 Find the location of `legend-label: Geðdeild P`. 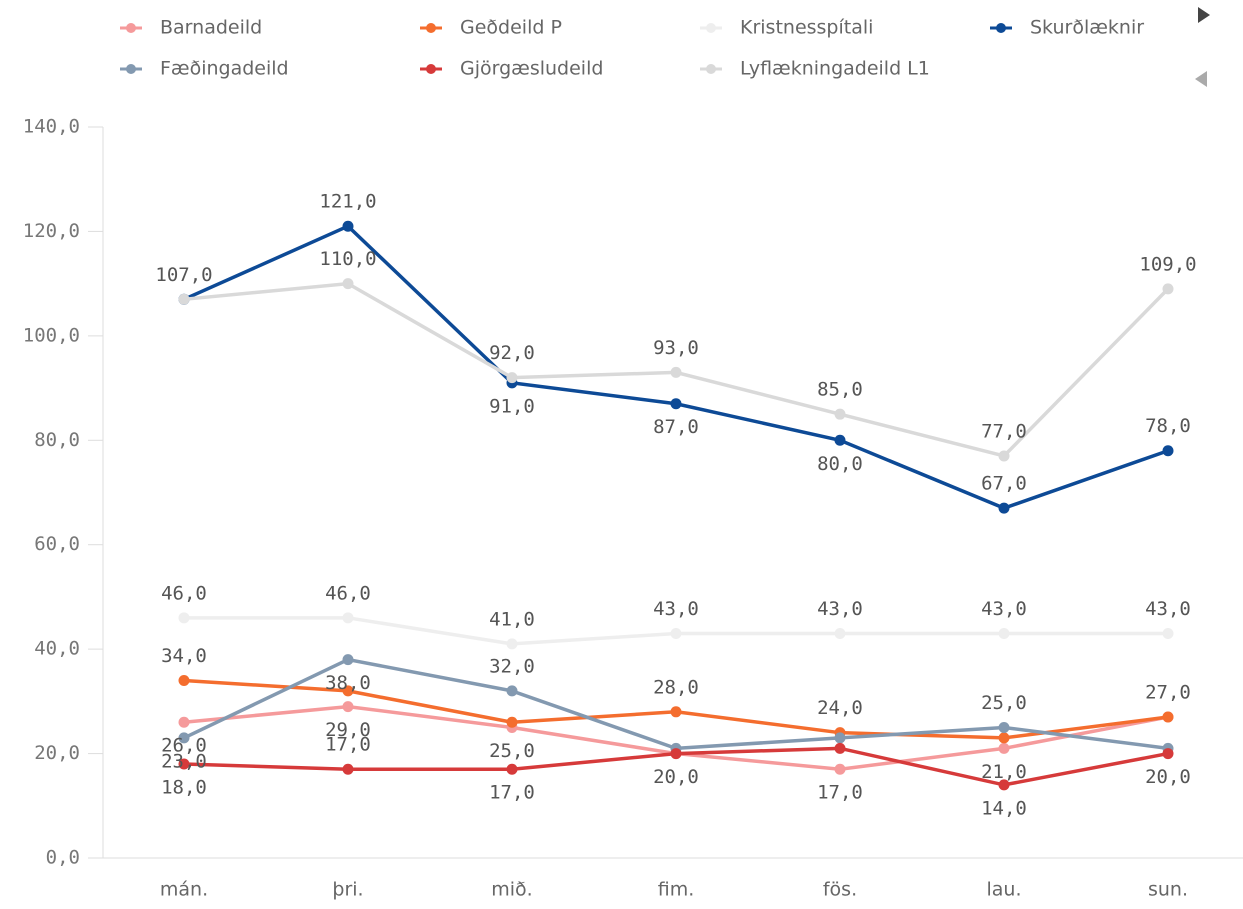

legend-label: Geðdeild P is located at coordinates (511, 28).